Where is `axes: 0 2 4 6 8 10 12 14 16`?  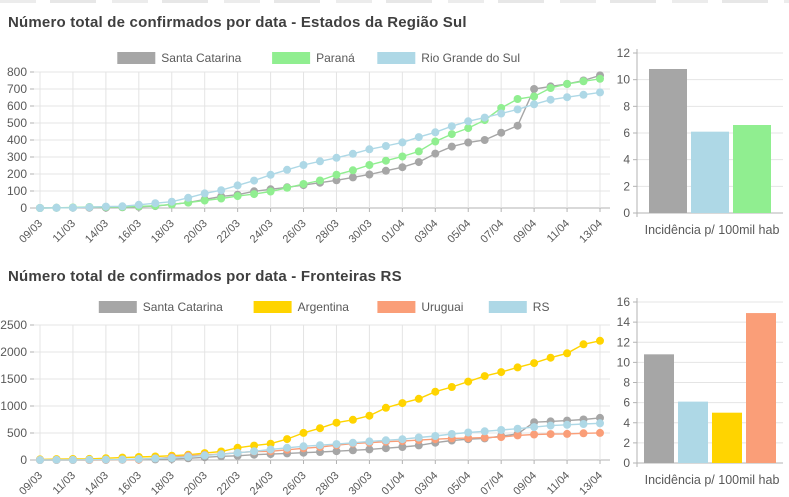
axes: 0 2 4 6 8 10 12 14 16 is located at coordinates (627, 382).